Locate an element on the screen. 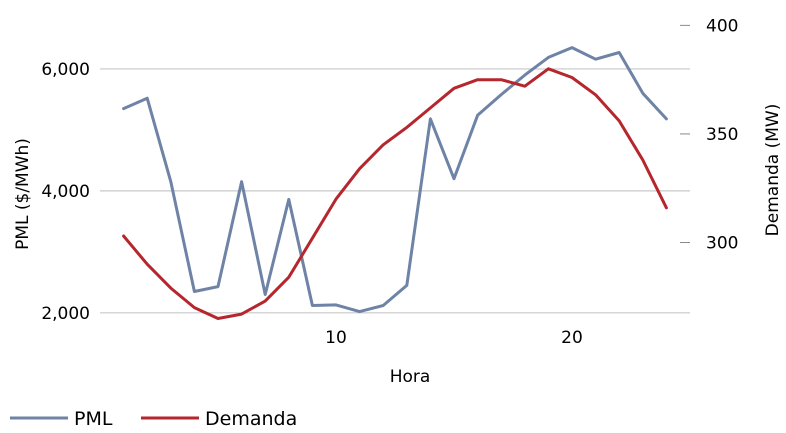 The image size is (786, 433). y-right-axis-title: Demanda (MW) is located at coordinates (773, 170).